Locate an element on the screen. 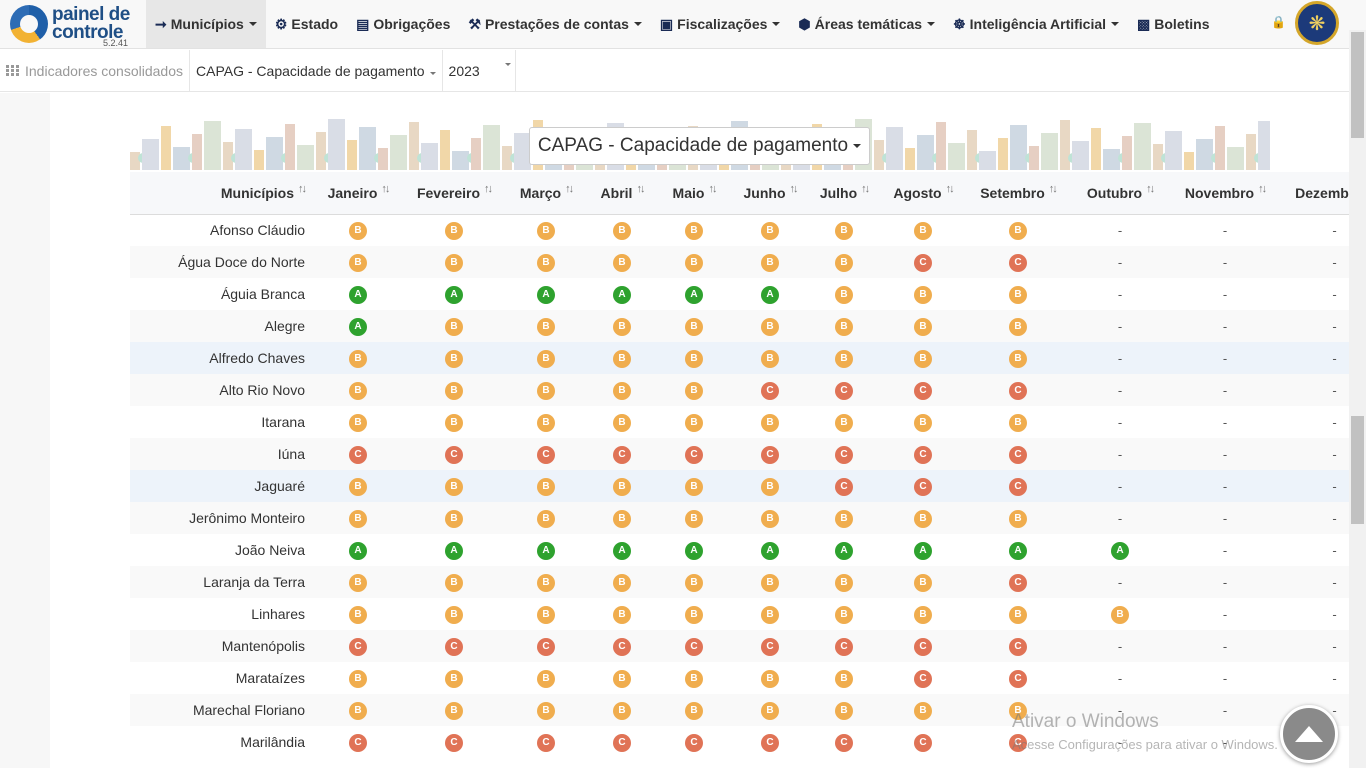 Image resolution: width=1366 pixels, height=768 pixels. municipality-name: Marilândia is located at coordinates (272, 742).